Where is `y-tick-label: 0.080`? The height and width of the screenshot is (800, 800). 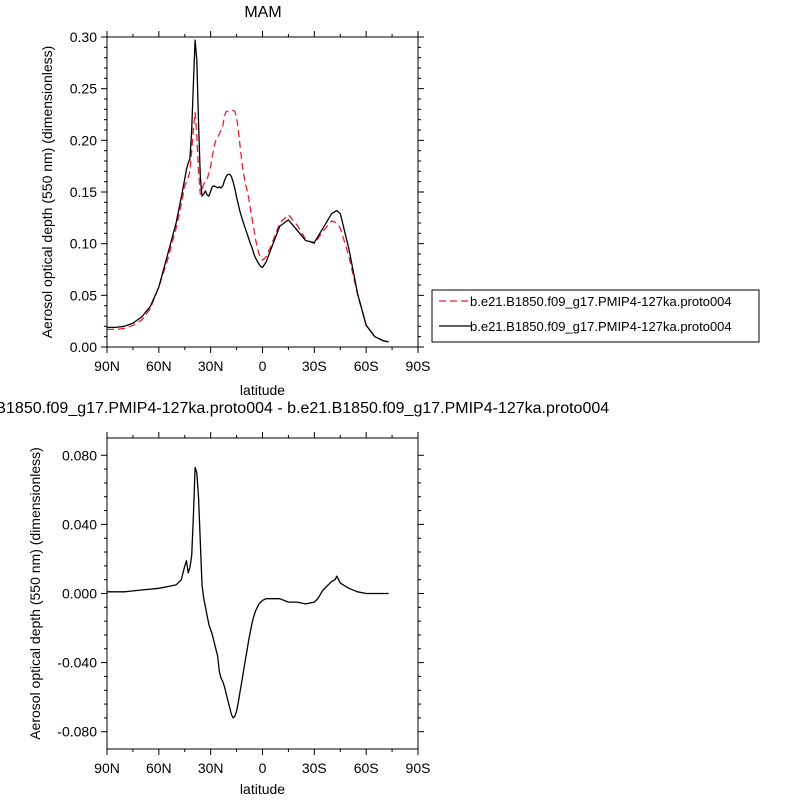 y-tick-label: 0.080 is located at coordinates (79, 455).